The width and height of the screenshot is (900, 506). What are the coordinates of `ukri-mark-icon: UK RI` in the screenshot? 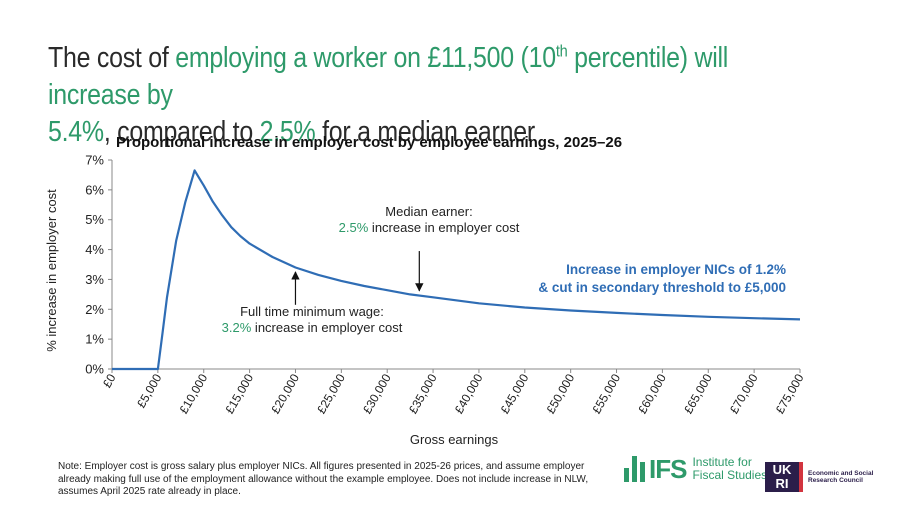 It's located at (784, 477).